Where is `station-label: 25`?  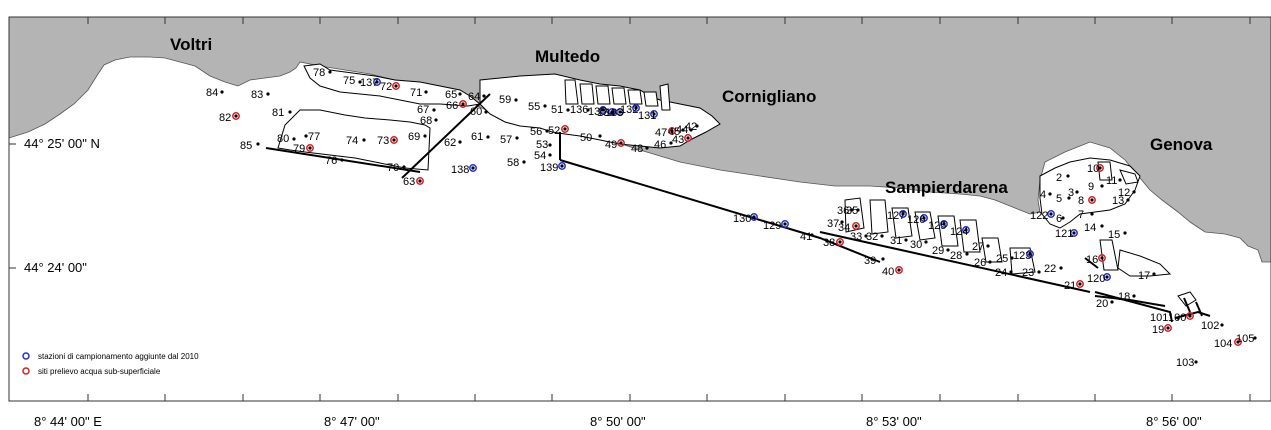 station-label: 25 is located at coordinates (1002, 259).